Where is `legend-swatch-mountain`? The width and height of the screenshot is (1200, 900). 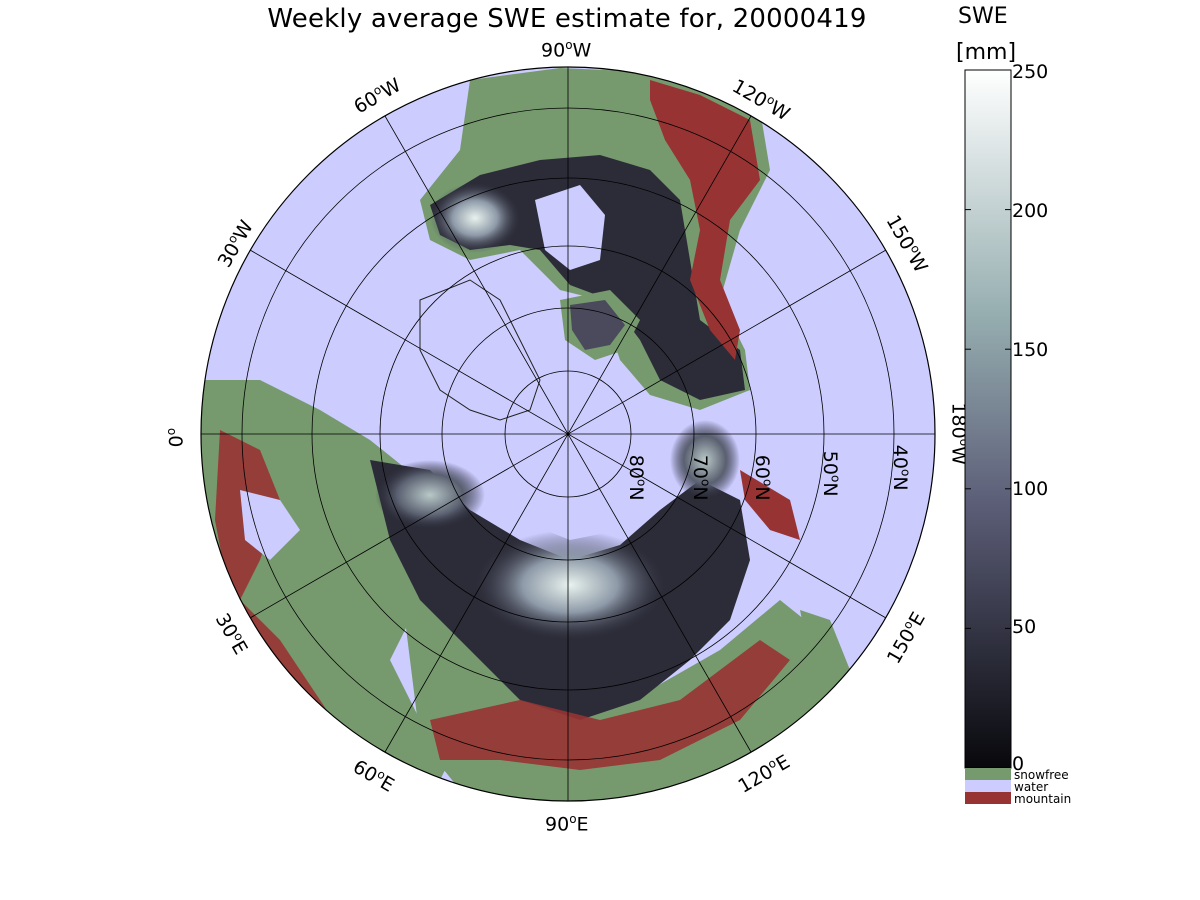
legend-swatch-mountain is located at coordinates (988, 798).